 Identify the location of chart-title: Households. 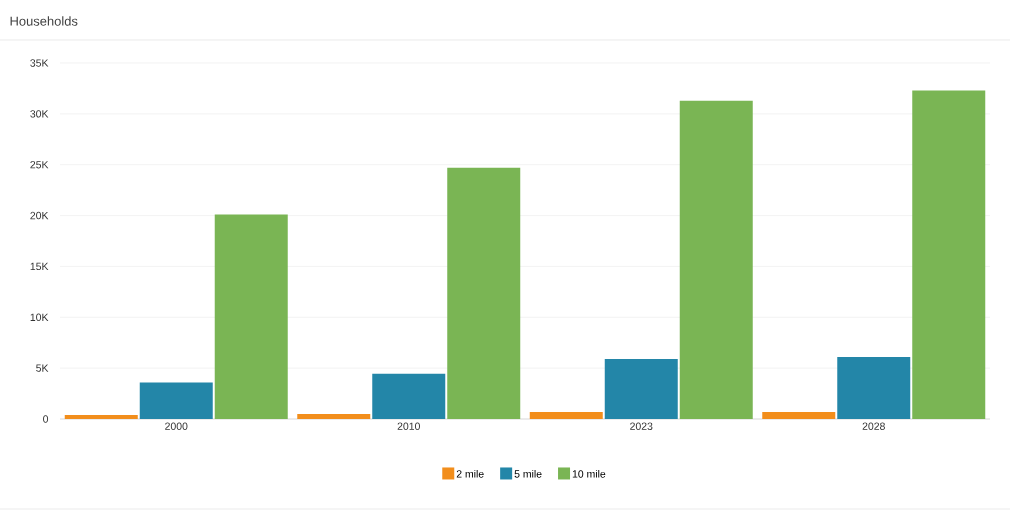
(44, 21).